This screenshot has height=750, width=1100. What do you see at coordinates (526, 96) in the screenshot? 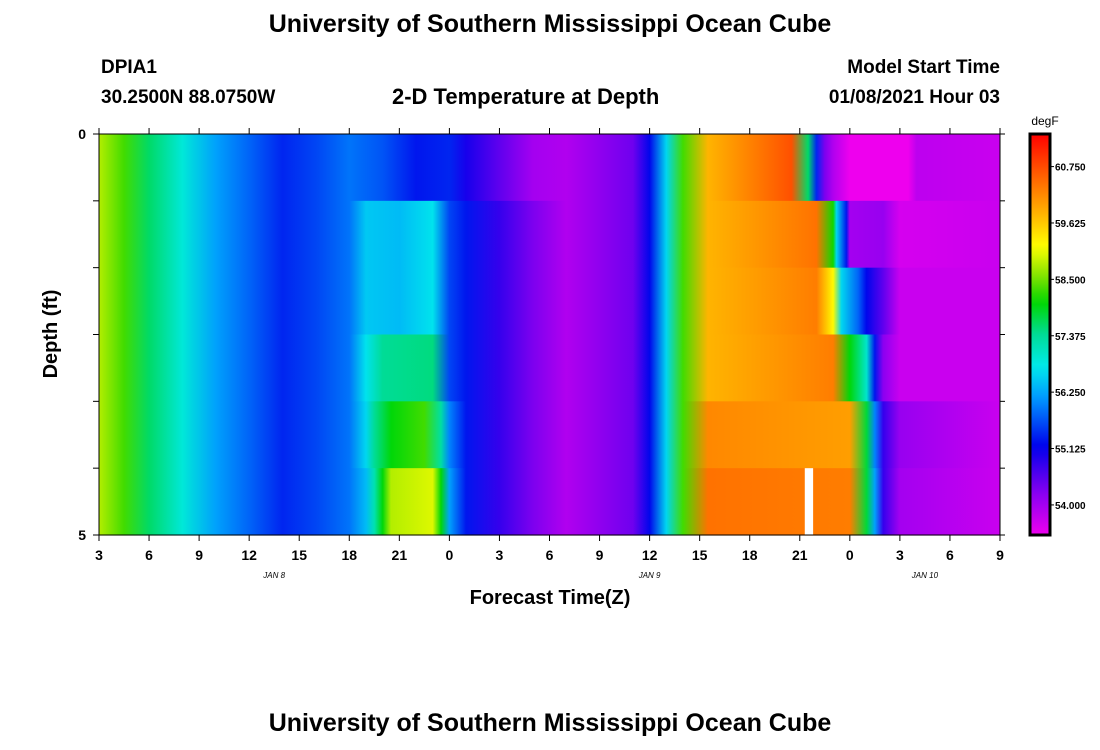
I see `plot-title: 2-D Temperature at Depth` at bounding box center [526, 96].